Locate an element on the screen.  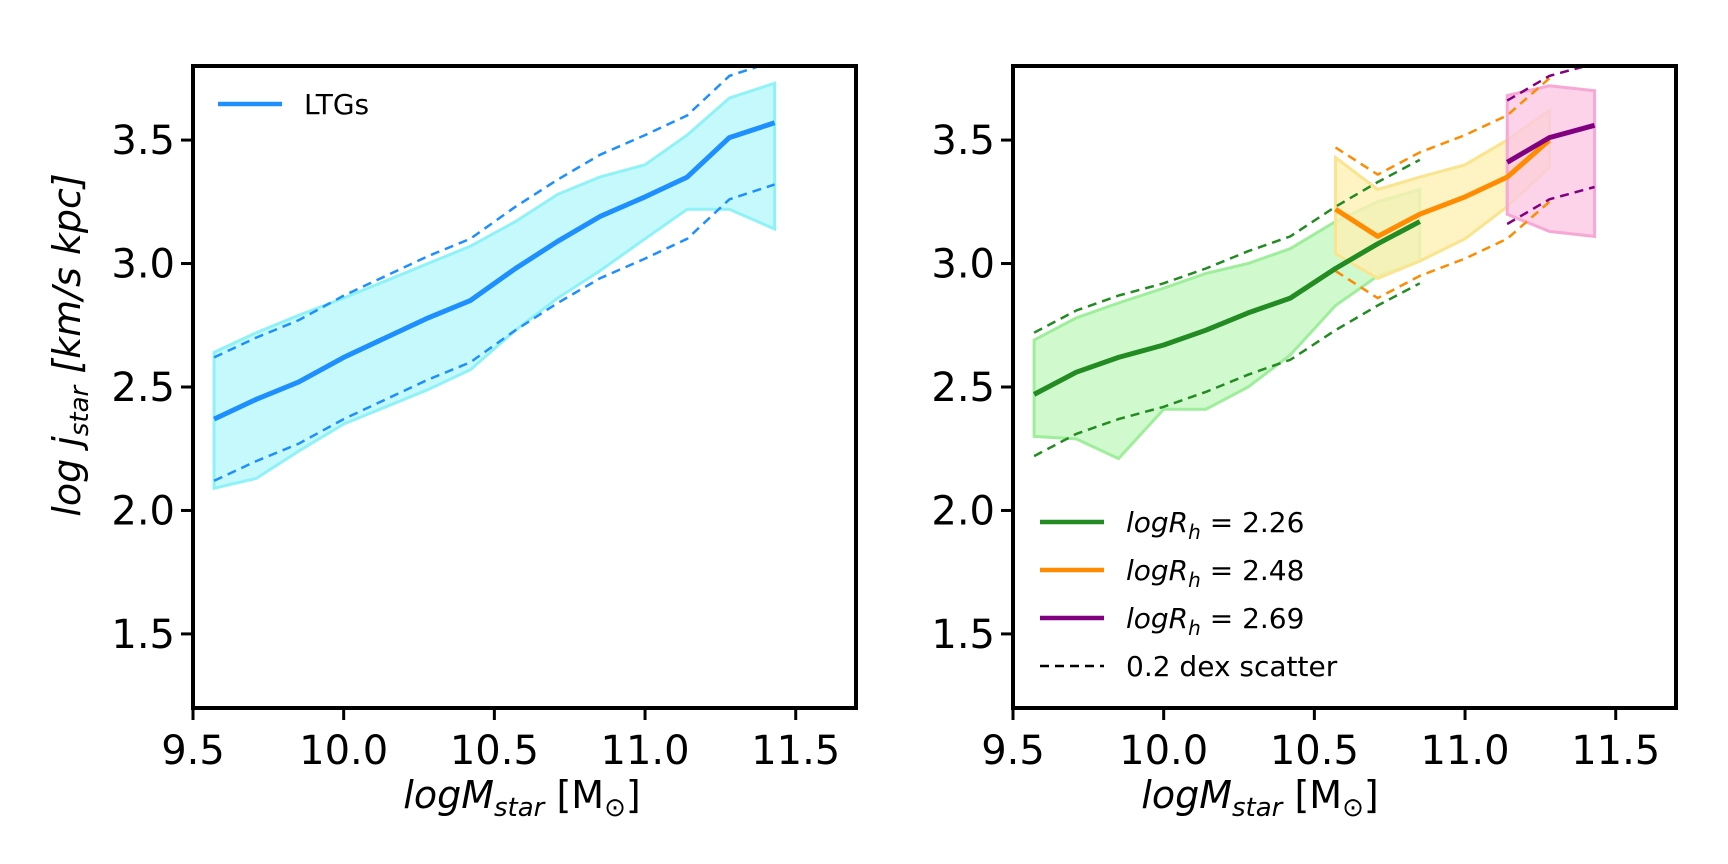
legend-label: 0.2 dex scatter is located at coordinates (1232, 666).